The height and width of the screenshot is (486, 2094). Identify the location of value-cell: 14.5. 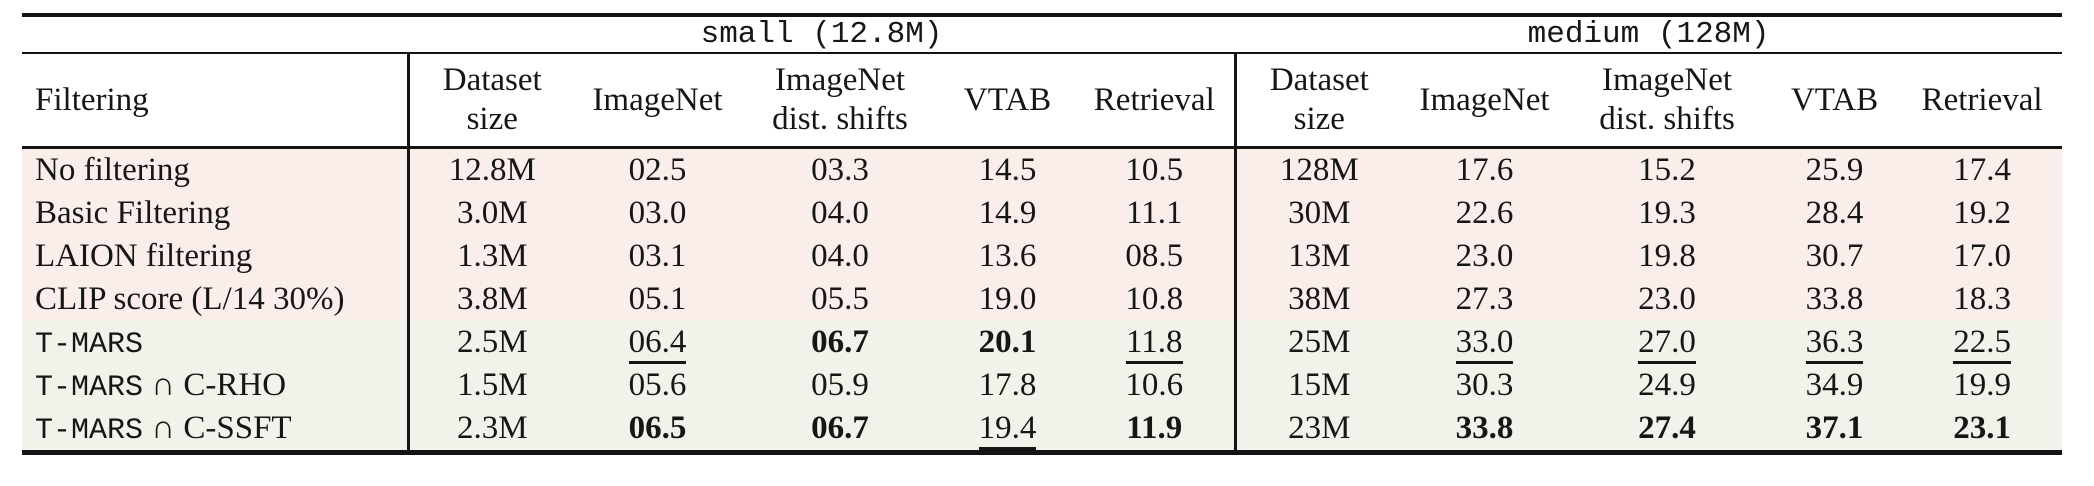
(1007, 169).